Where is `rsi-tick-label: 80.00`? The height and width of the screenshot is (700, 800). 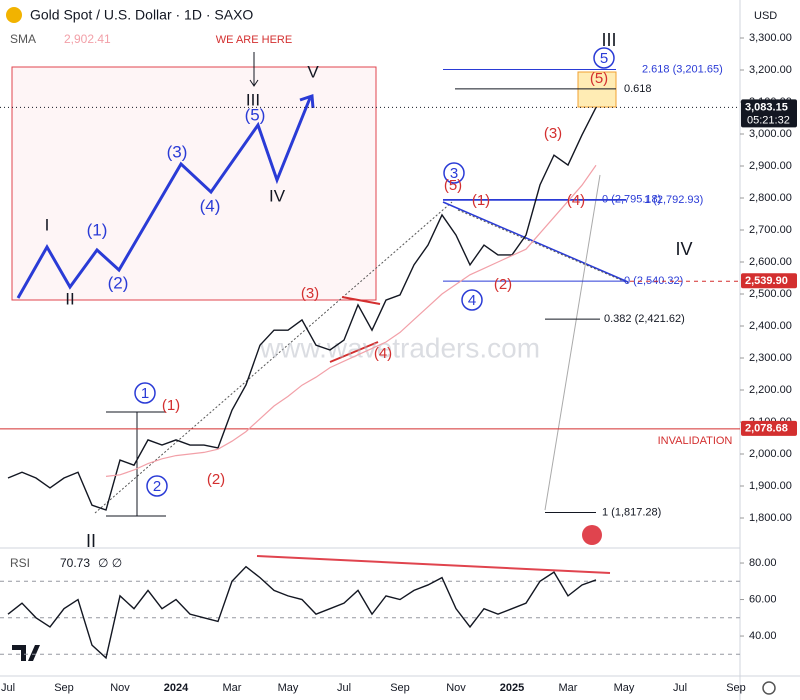 rsi-tick-label: 80.00 is located at coordinates (763, 563).